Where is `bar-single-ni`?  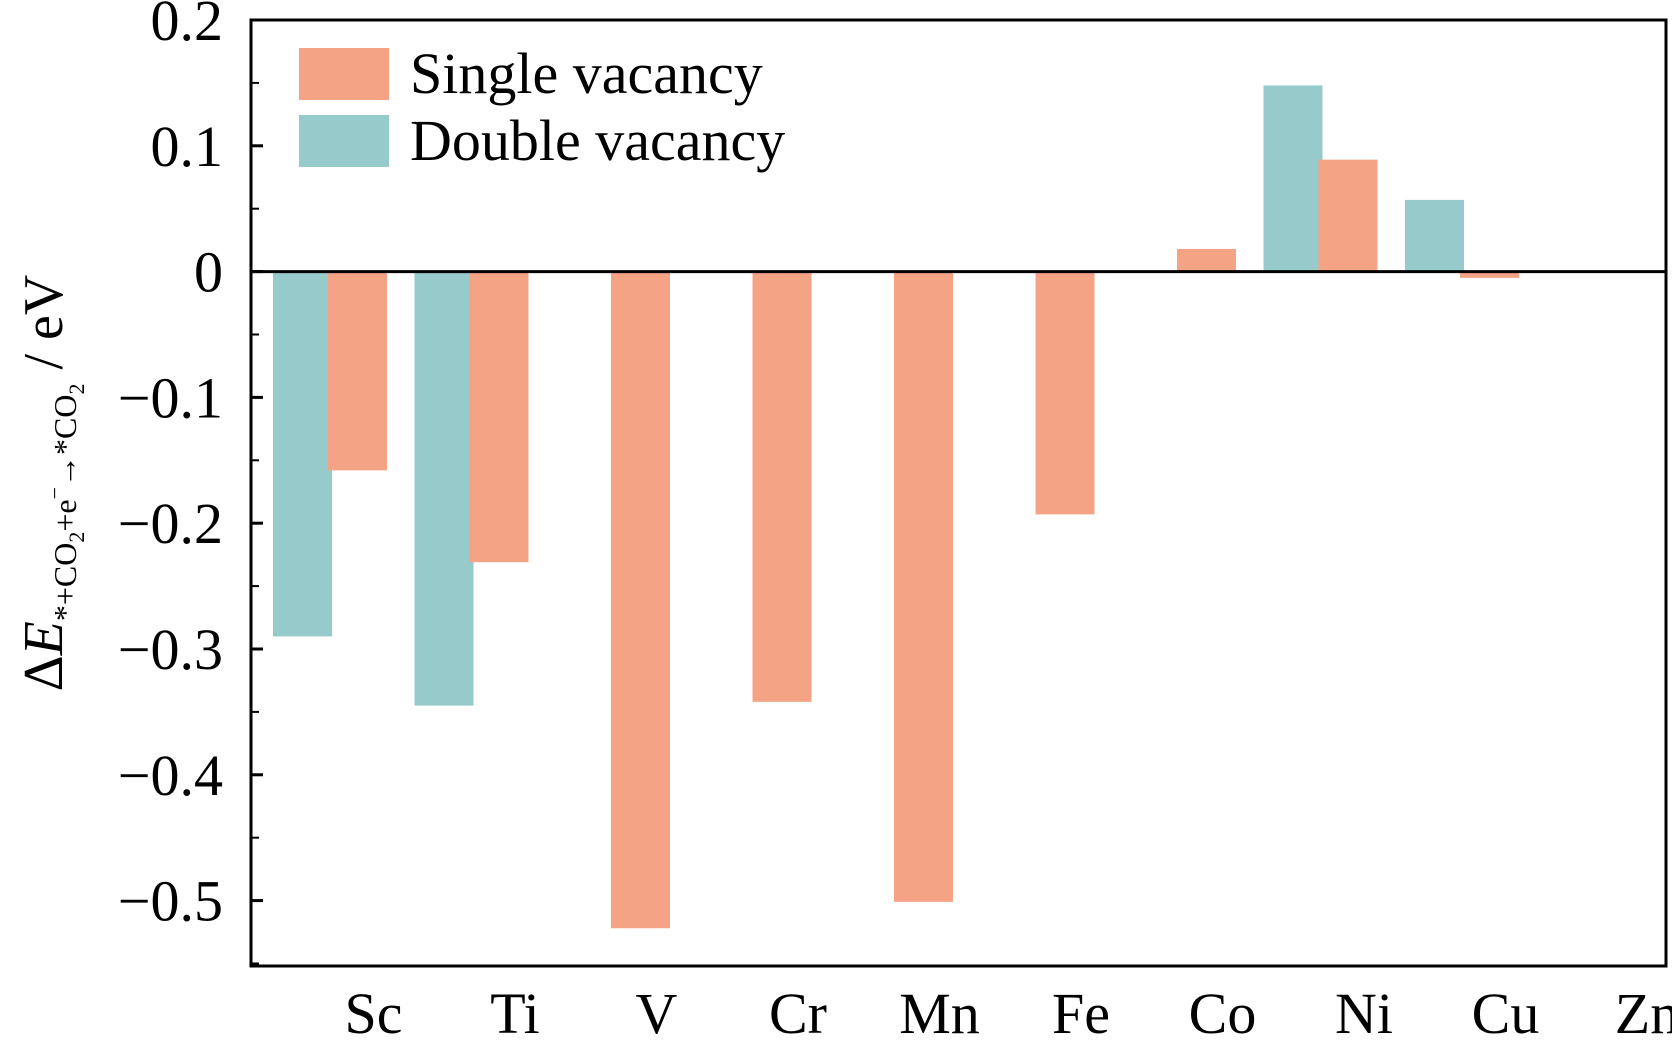 bar-single-ni is located at coordinates (1348, 215).